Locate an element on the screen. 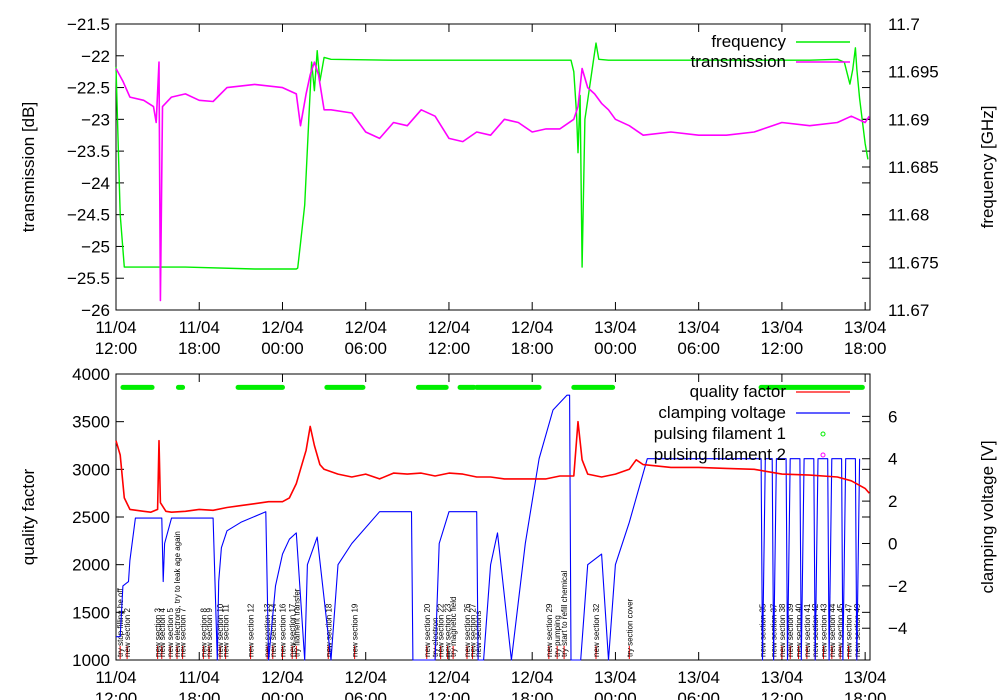 The height and width of the screenshot is (700, 1000). annotation-label: new sections is located at coordinates (478, 634).